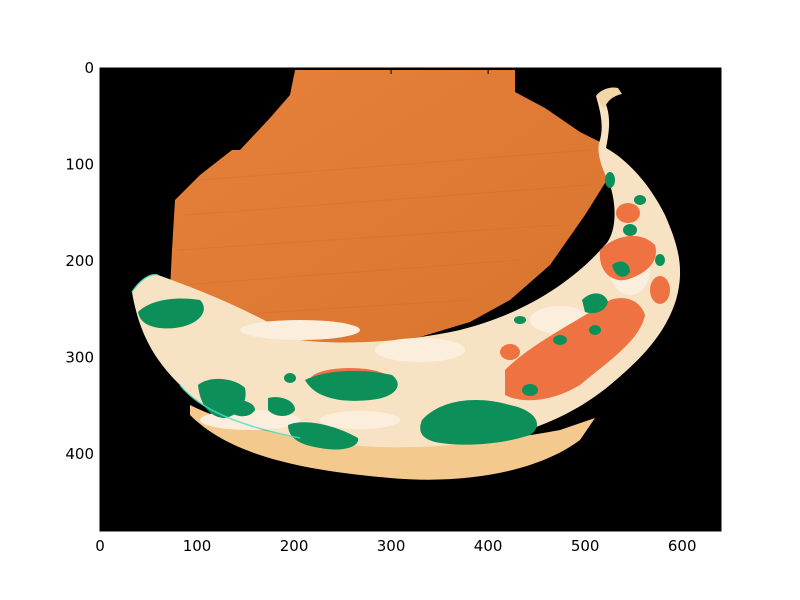 The width and height of the screenshot is (800, 600). I want to click on y-tick-label: 0, so click(89, 68).